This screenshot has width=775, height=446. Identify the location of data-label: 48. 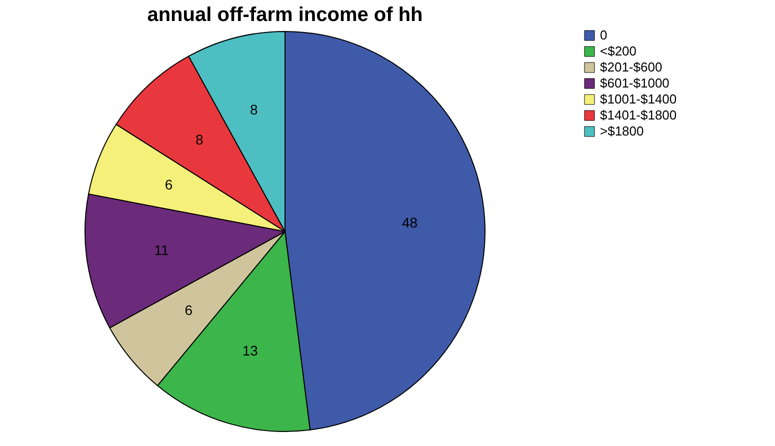
(410, 222).